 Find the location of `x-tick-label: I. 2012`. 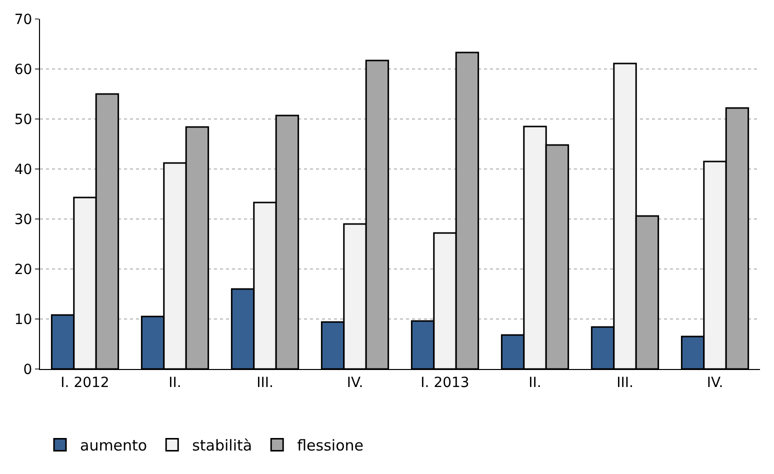

x-tick-label: I. 2012 is located at coordinates (85, 382).